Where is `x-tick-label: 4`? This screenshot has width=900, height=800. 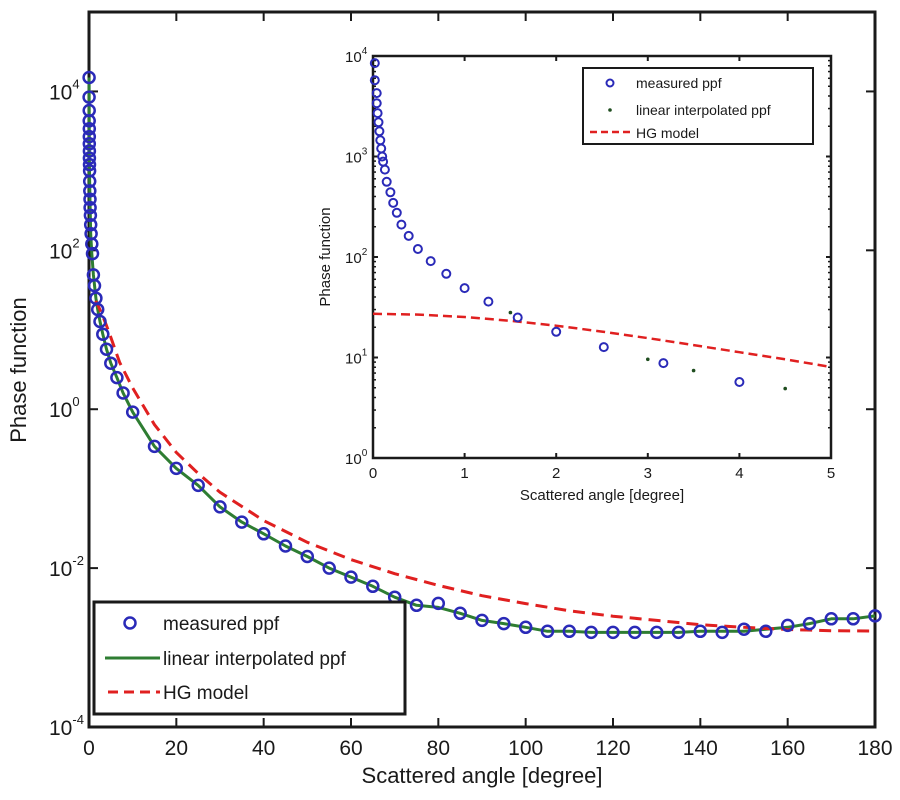
x-tick-label: 4 is located at coordinates (739, 473).